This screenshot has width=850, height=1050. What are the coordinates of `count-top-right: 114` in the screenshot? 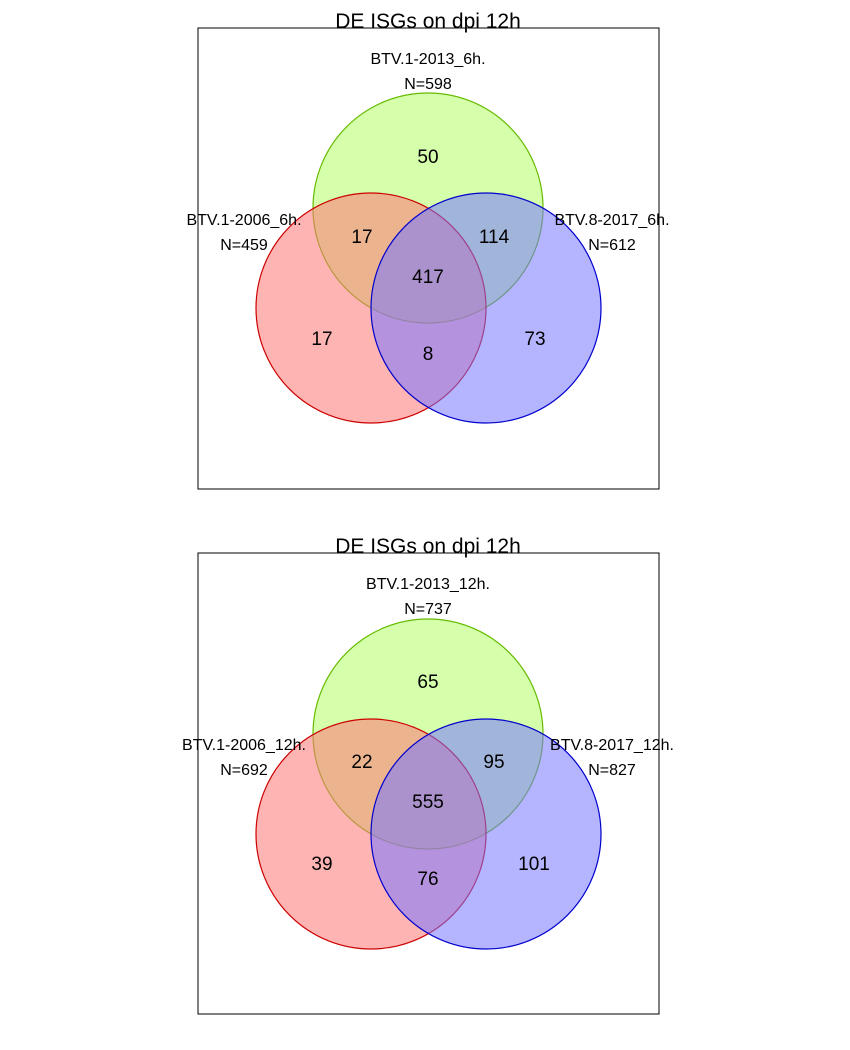 It's located at (494, 237).